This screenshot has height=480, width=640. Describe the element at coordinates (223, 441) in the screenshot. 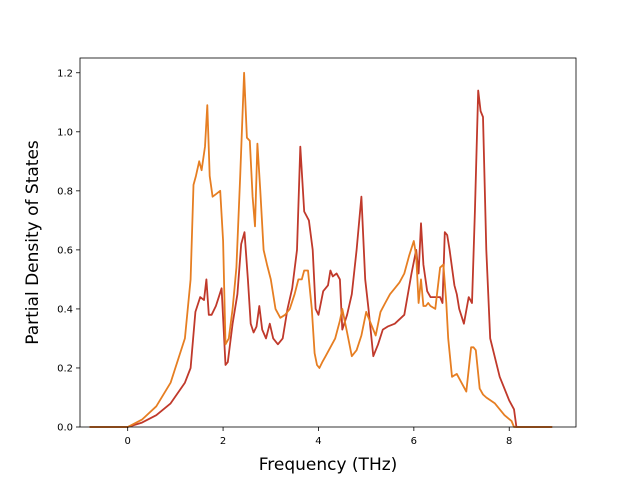

I see `x-tick-label: 2` at that location.